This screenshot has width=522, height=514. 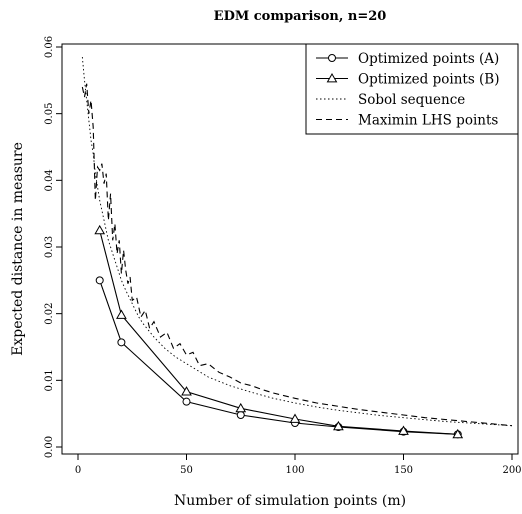 I want to click on legend-triangle-marker, so click(x=332, y=77).